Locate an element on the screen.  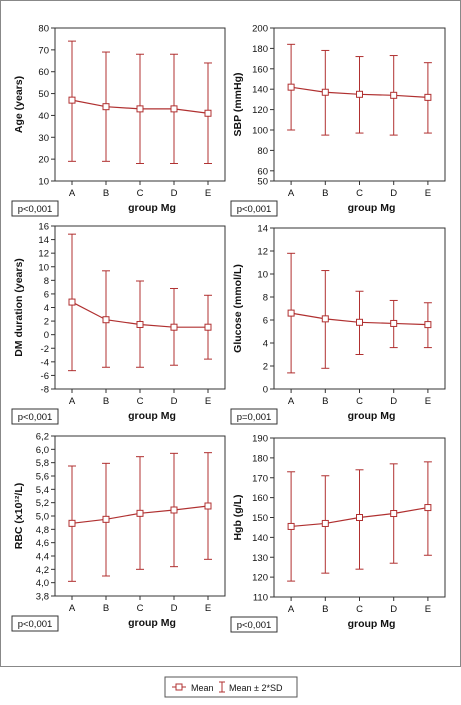
y-tick-label: 5,6 is located at coordinates (42, 477).